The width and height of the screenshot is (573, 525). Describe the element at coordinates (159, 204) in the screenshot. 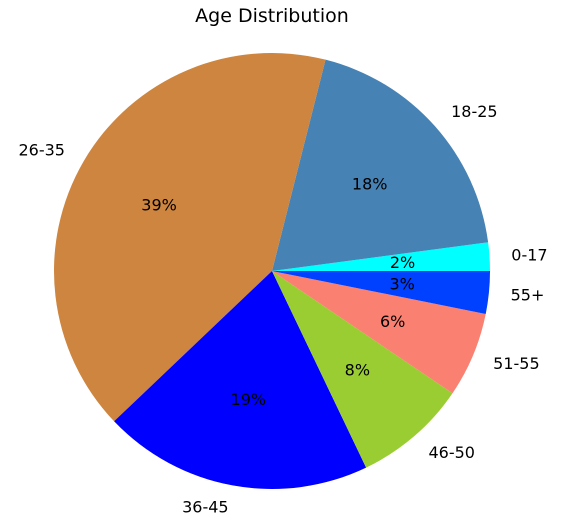

I see `pct-label-26-35: 39%` at that location.